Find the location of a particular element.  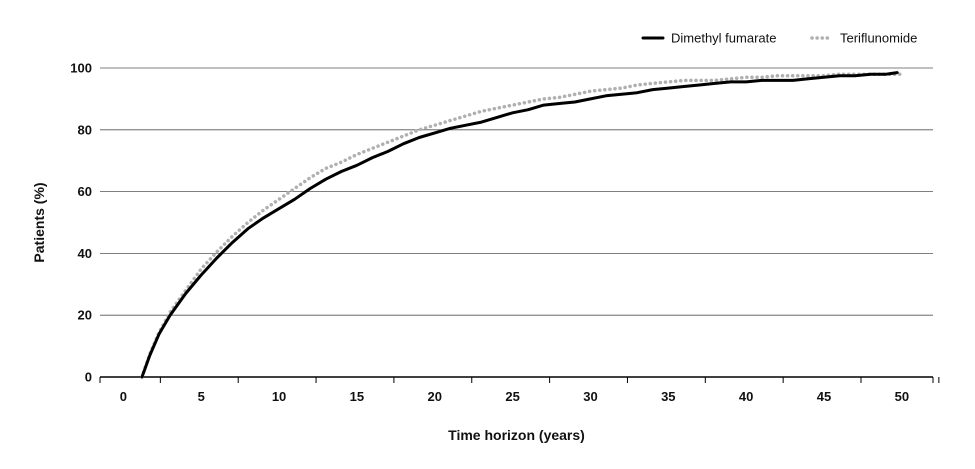

x-tick-label: 45 is located at coordinates (824, 396).